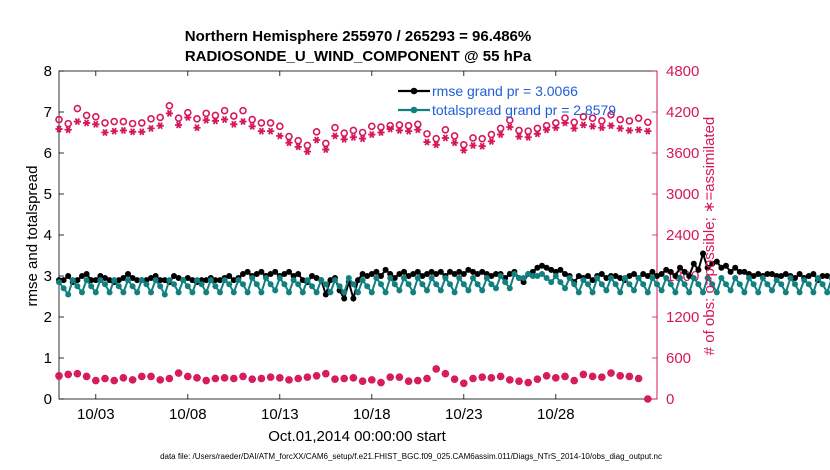  What do you see at coordinates (682, 194) in the screenshot?
I see `right-y-tick-label: 3000` at bounding box center [682, 194].